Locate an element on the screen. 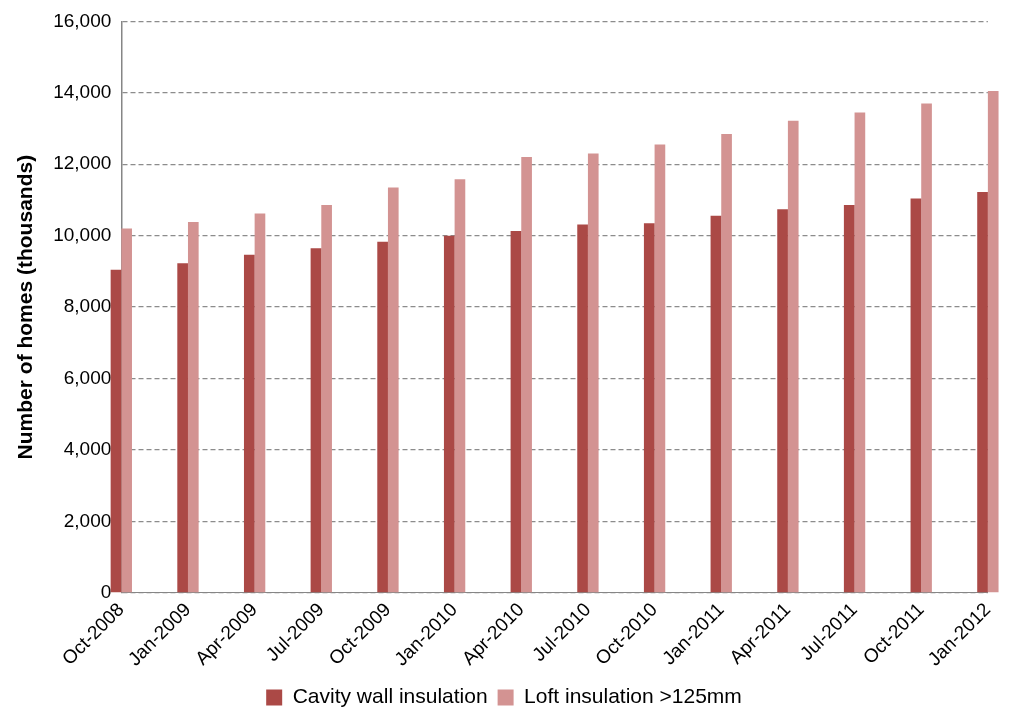 The height and width of the screenshot is (718, 1010). y-tick-label: 0 is located at coordinates (106, 592).